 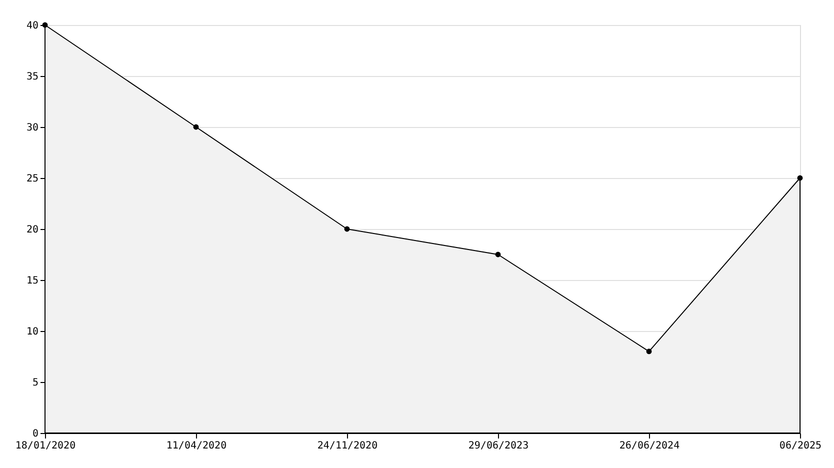 What do you see at coordinates (32, 128) in the screenshot?
I see `y-tick-label: 30` at bounding box center [32, 128].